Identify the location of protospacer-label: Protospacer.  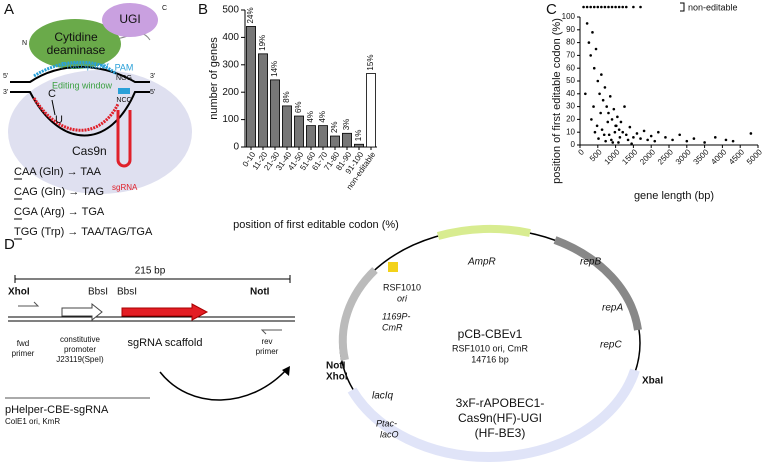
(85, 65).